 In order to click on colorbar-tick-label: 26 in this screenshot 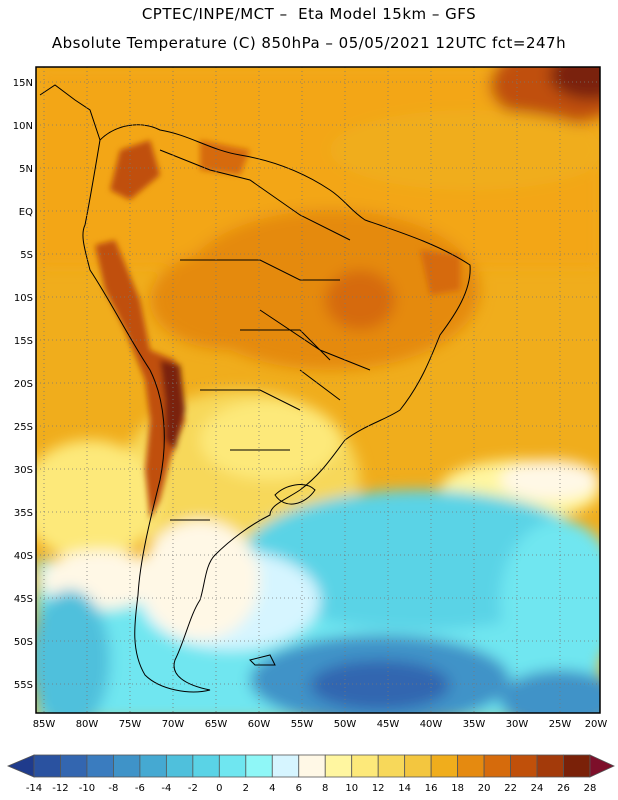, I will do `click(563, 788)`.